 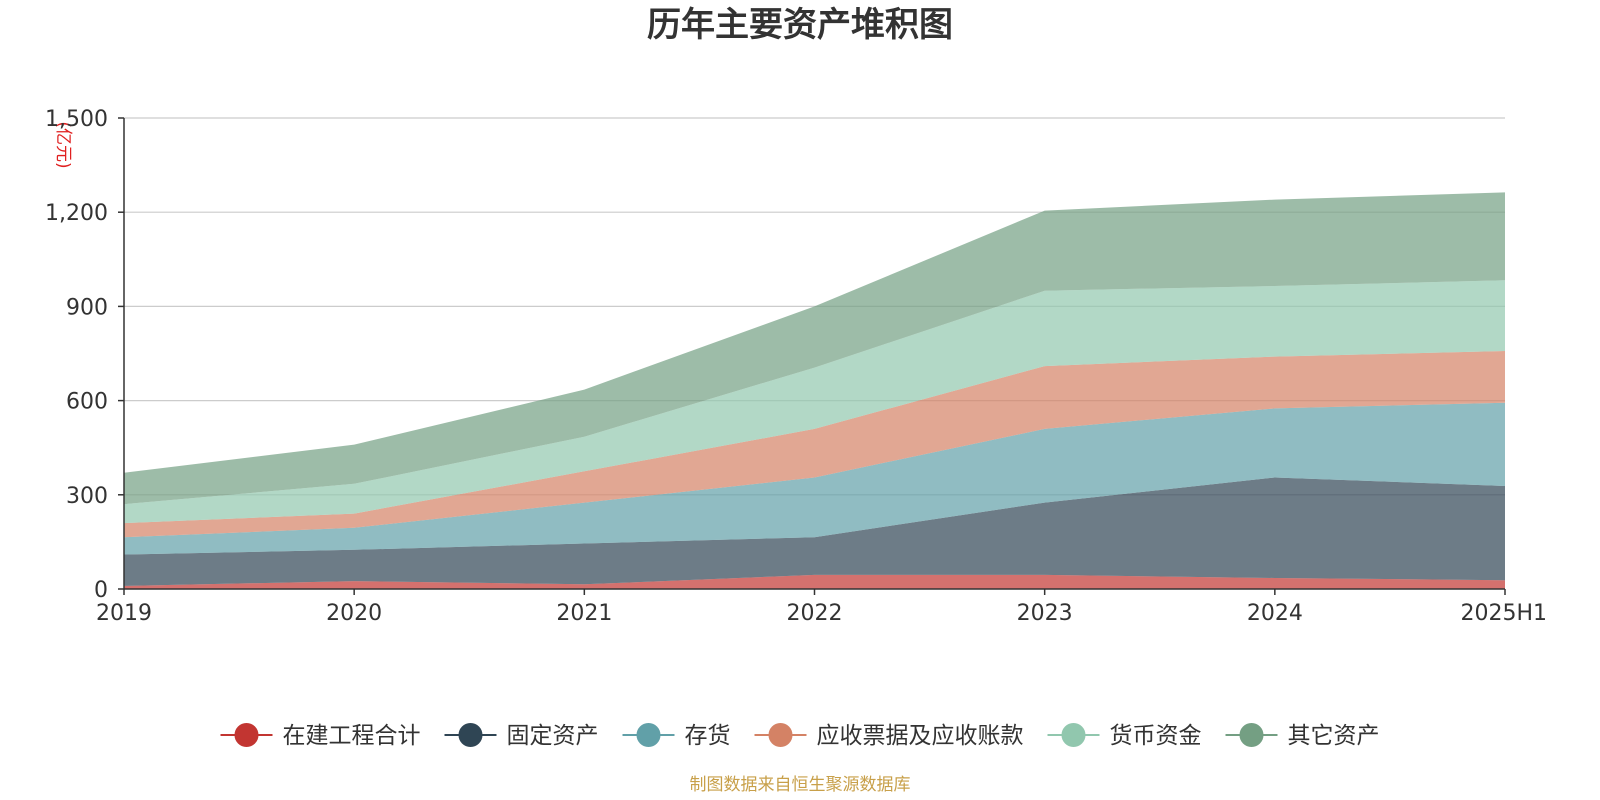 I want to click on x-tick-label: 2019, so click(x=124, y=613).